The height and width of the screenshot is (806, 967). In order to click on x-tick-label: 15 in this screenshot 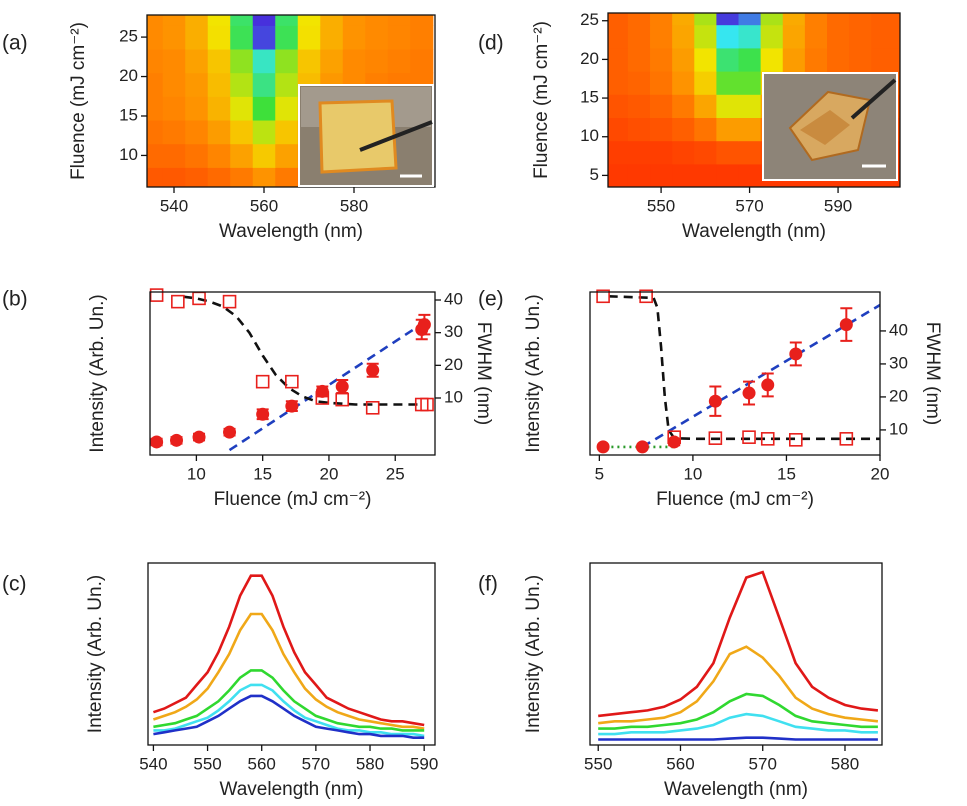, I will do `click(262, 473)`.